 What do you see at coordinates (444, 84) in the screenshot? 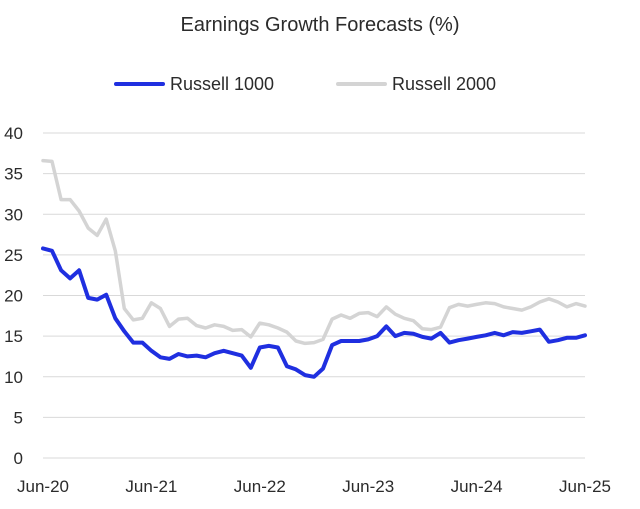
I see `legend-label: Russell 2000` at bounding box center [444, 84].